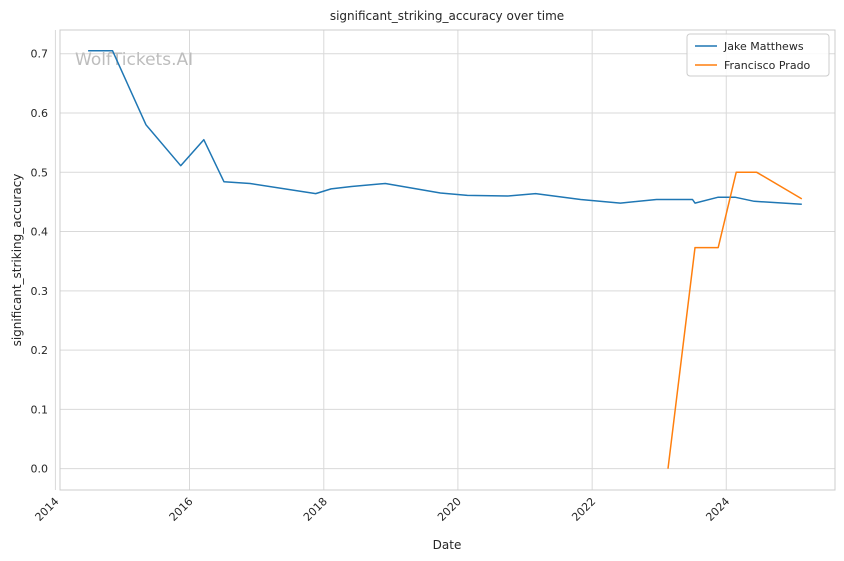  I want to click on y-tick-label: 0.1, so click(40, 409).